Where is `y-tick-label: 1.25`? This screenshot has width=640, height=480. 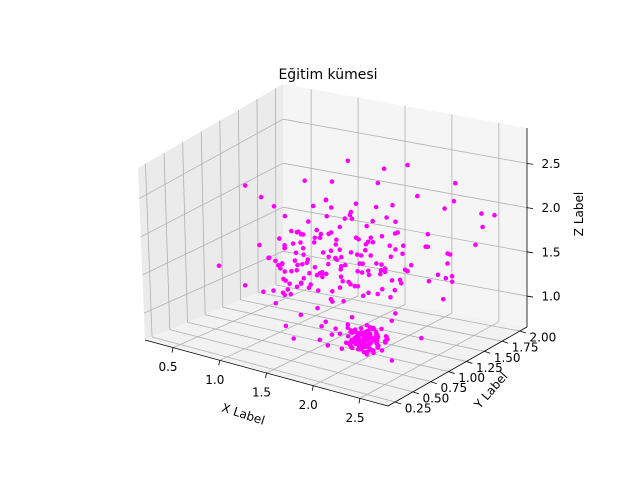 y-tick-label: 1.25 is located at coordinates (489, 368).